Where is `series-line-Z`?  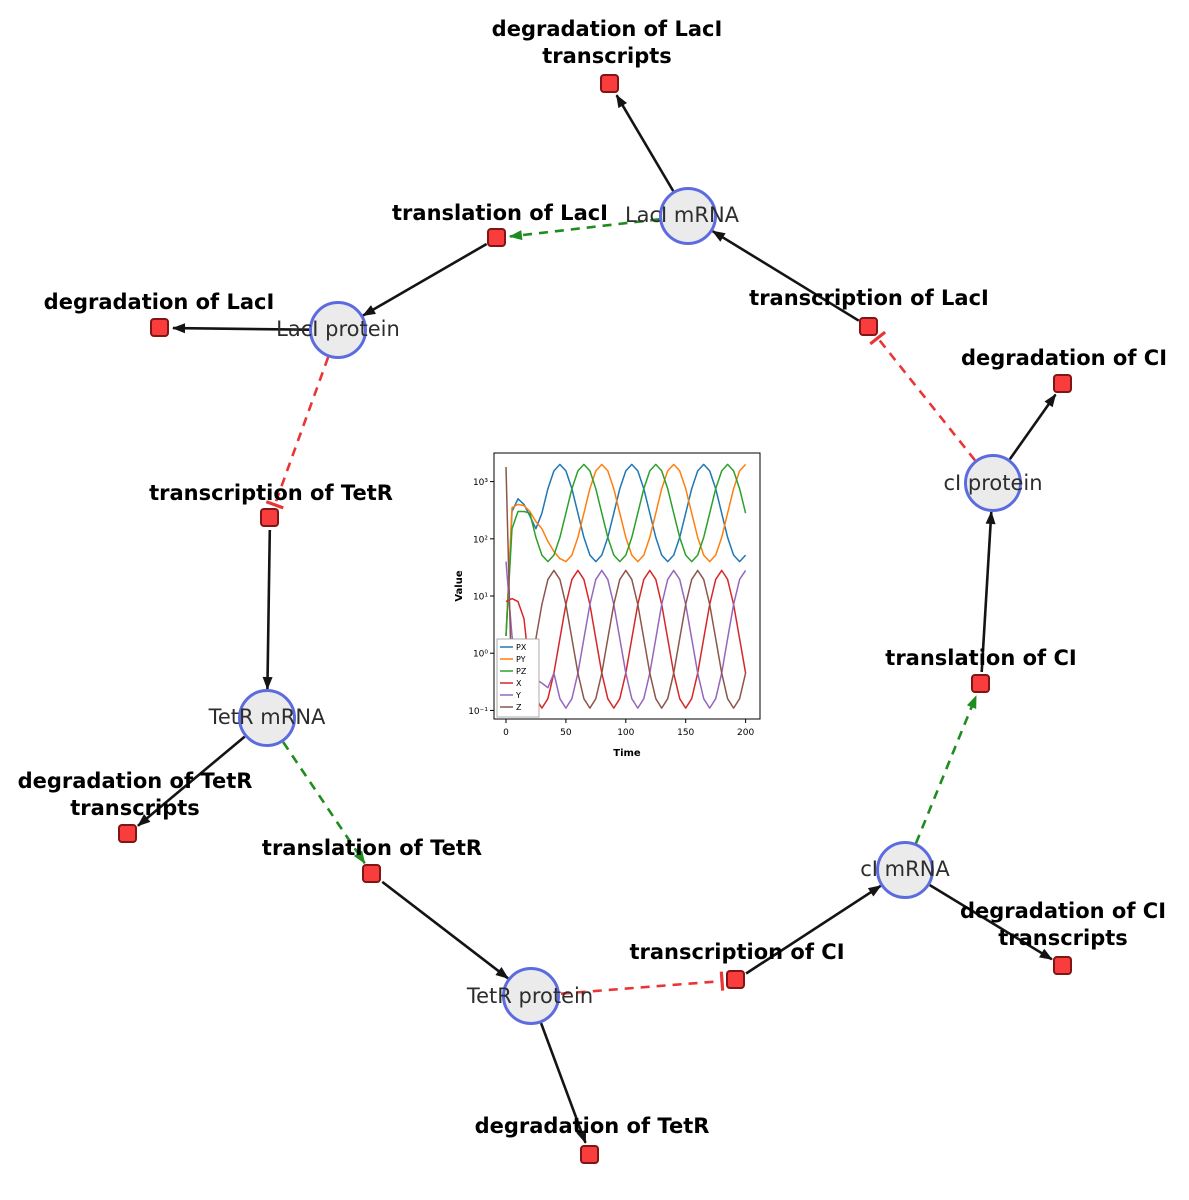 series-line-Z is located at coordinates (626, 587).